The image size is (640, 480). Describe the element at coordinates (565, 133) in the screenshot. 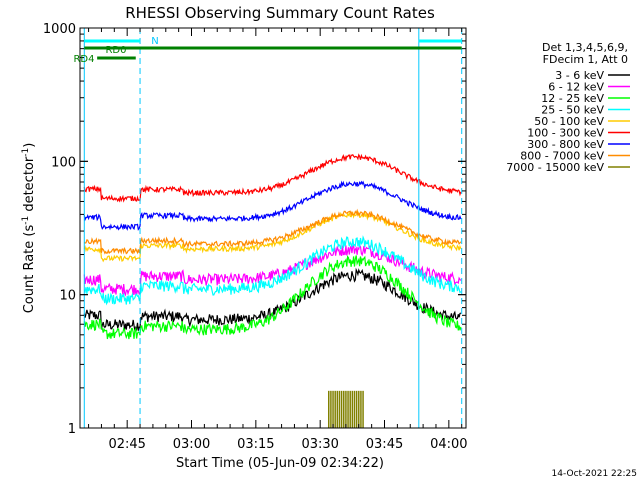

I see `legend-label: 100 - 300 keV` at that location.